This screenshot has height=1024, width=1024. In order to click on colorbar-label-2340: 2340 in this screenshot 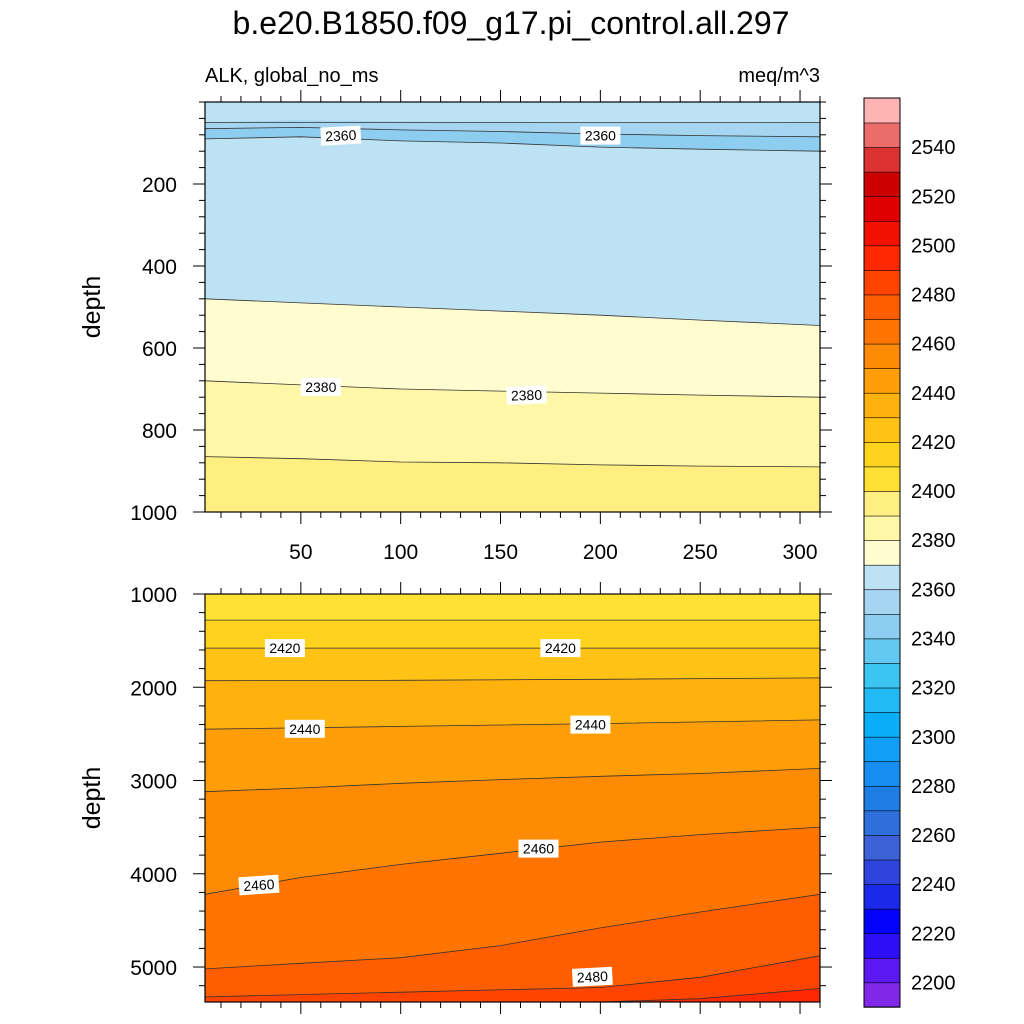, I will do `click(933, 639)`.